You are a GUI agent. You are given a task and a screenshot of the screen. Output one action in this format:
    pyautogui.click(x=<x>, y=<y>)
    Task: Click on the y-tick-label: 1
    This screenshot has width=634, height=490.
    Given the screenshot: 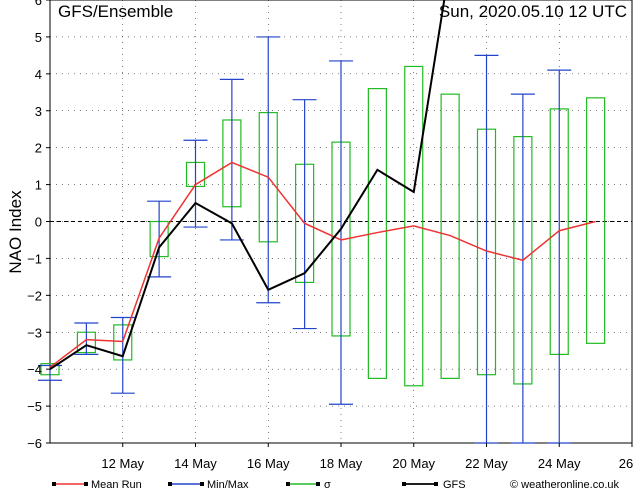 What is the action you would take?
    pyautogui.click(x=38, y=185)
    